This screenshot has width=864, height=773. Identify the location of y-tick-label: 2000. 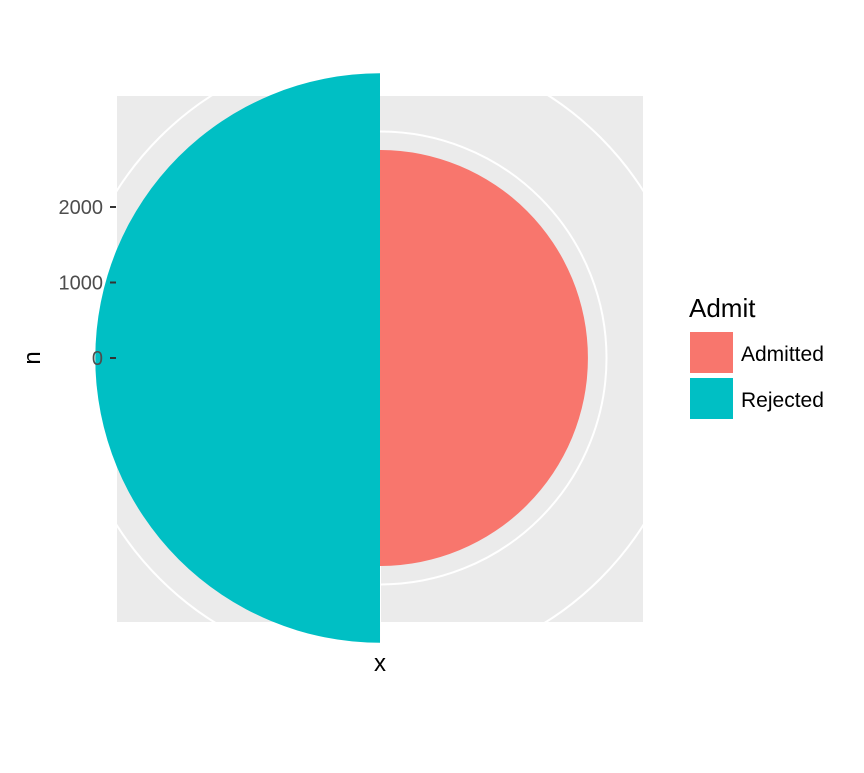
(81, 208).